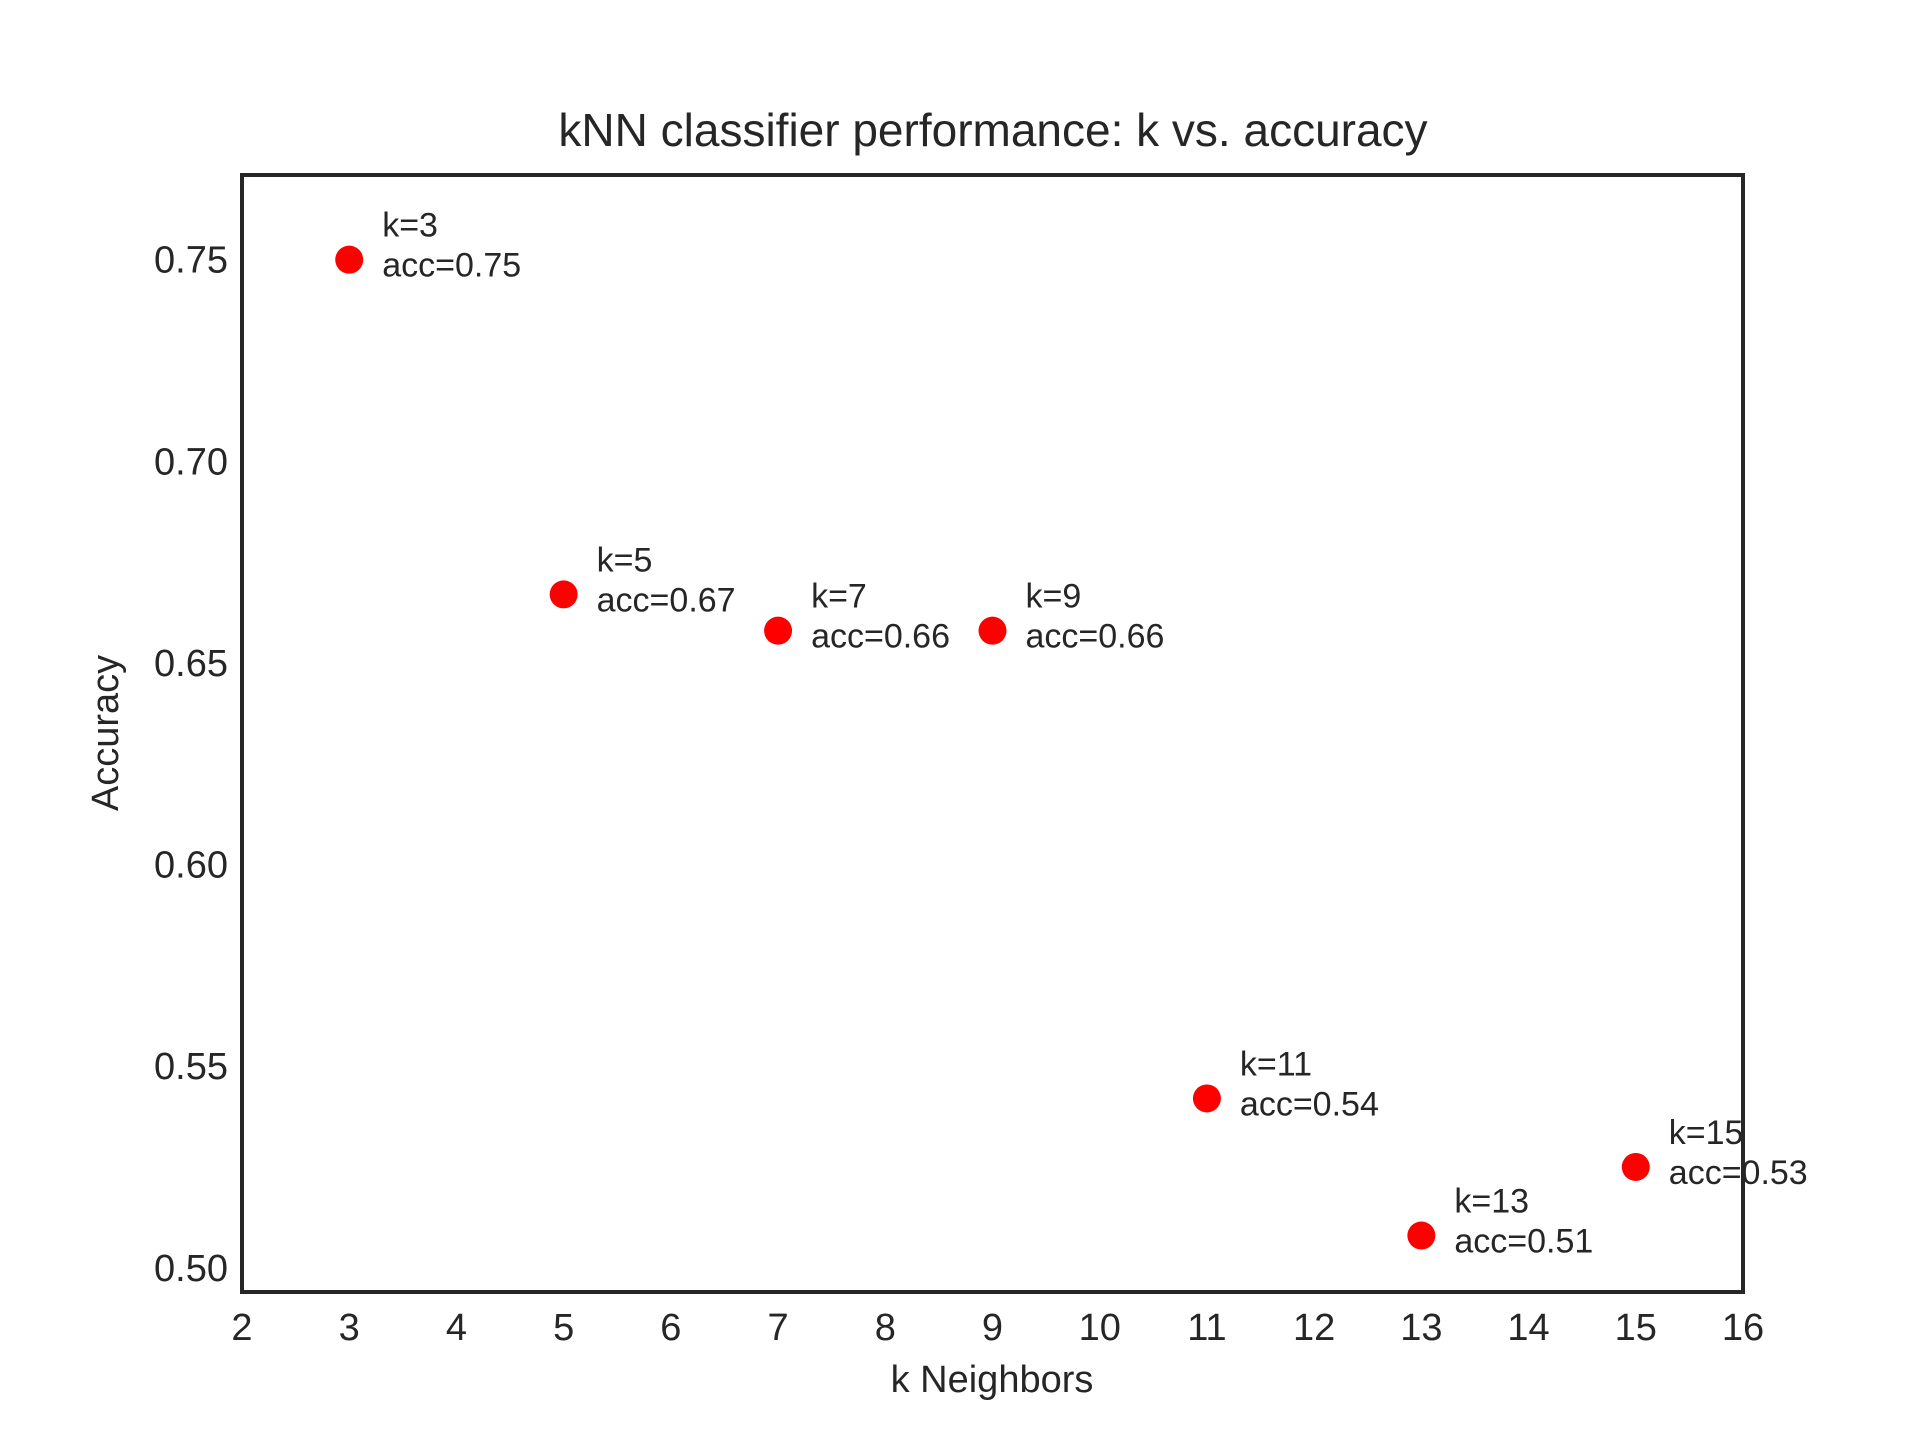  Describe the element at coordinates (191, 765) in the screenshot. I see `y-axis-ticks: 0.50 0.55 0.60 0.65 0.70 0.75` at that location.